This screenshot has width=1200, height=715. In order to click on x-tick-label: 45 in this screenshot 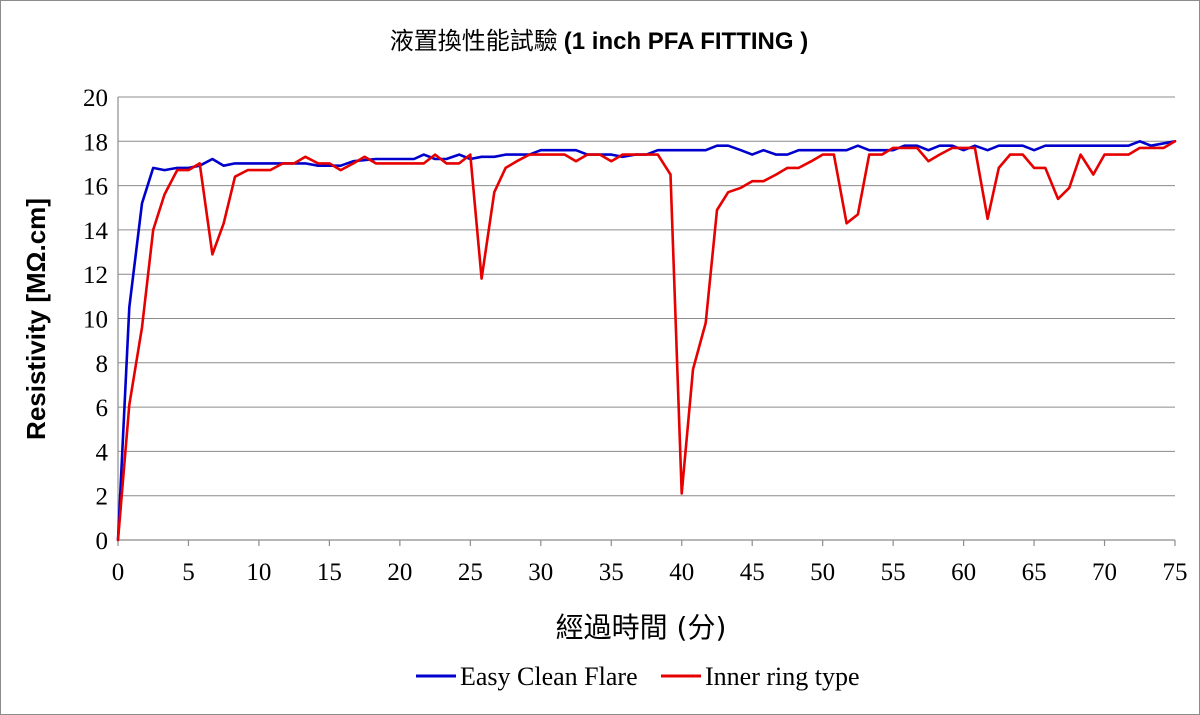, I will do `click(752, 572)`.